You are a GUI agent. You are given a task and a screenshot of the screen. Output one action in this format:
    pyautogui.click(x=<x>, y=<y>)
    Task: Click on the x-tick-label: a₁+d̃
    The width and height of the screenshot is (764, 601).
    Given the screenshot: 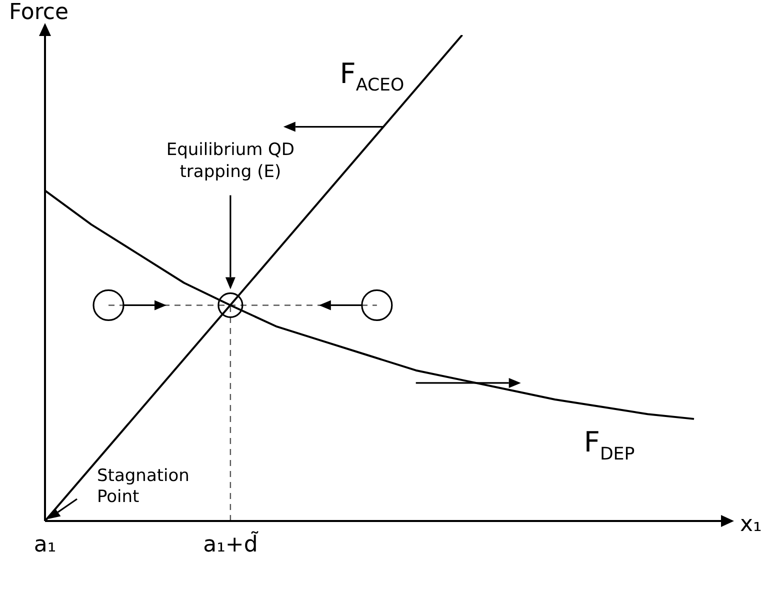 What is the action you would take?
    pyautogui.click(x=231, y=544)
    